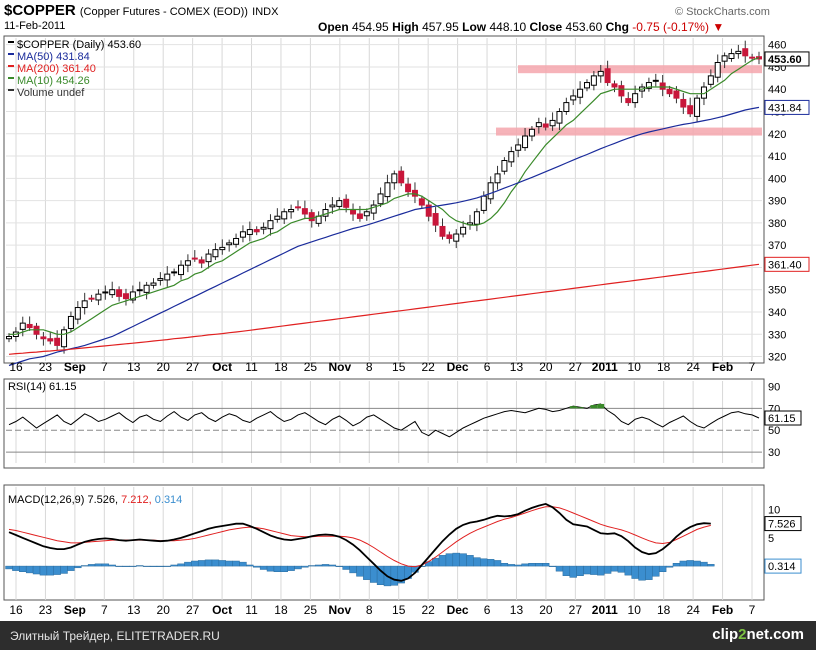 The width and height of the screenshot is (816, 650). I want to click on price-tick-label: 420, so click(777, 135).